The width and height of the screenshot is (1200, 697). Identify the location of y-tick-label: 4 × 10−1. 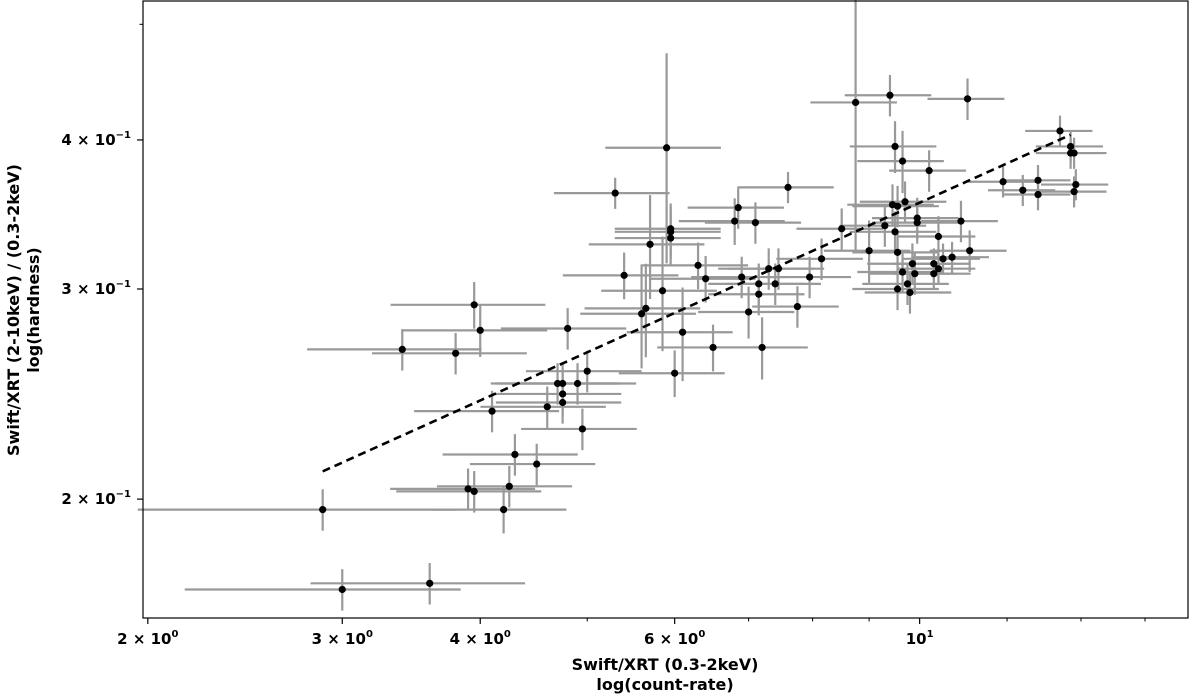
(96, 139).